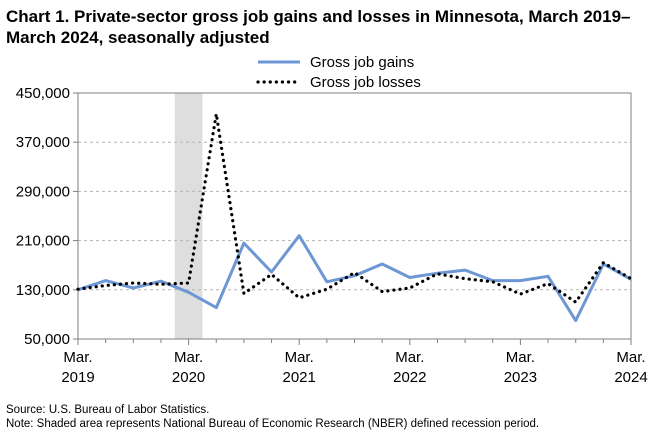 The height and width of the screenshot is (437, 660). Describe the element at coordinates (520, 377) in the screenshot. I see `x-tick-label-year: 2023` at that location.